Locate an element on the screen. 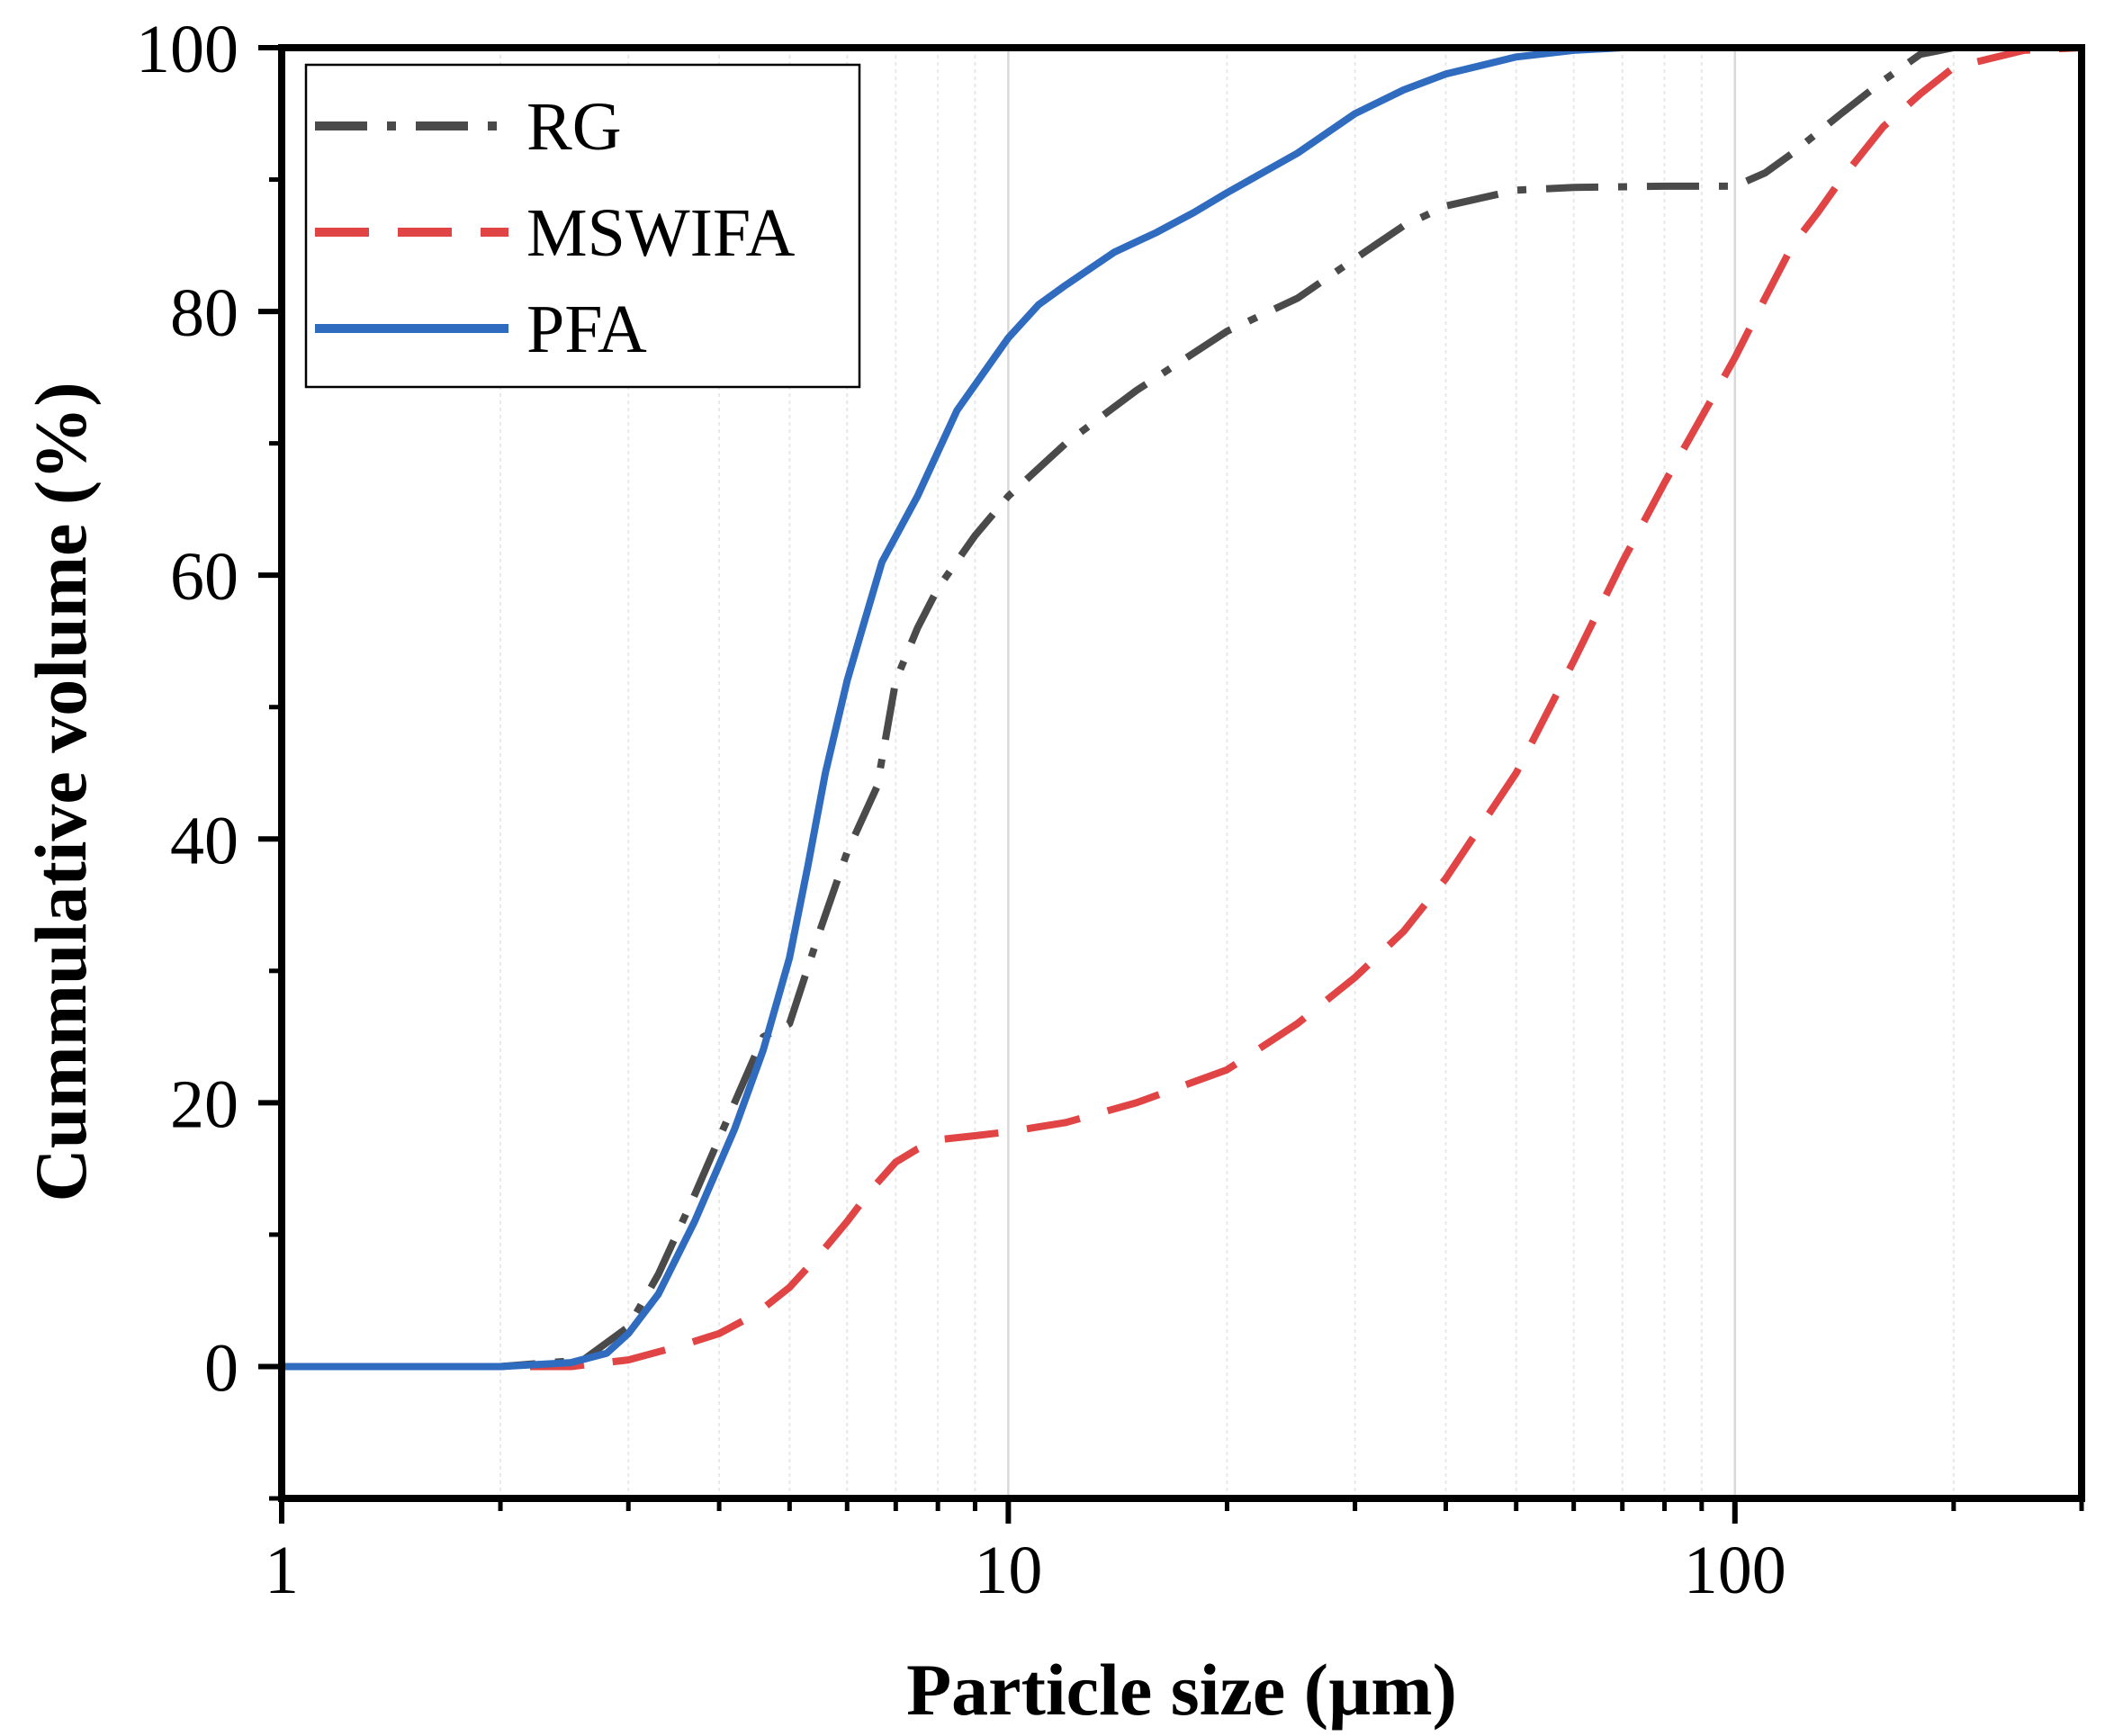 The width and height of the screenshot is (2114, 1736). y-tick-label: 20 is located at coordinates (204, 1104).